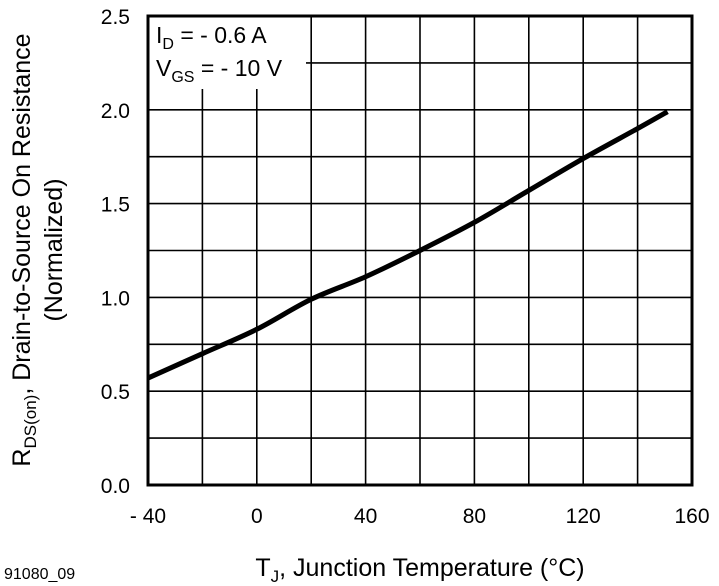 The image size is (719, 586). What do you see at coordinates (39, 574) in the screenshot?
I see `figure-id: 91080_09` at bounding box center [39, 574].